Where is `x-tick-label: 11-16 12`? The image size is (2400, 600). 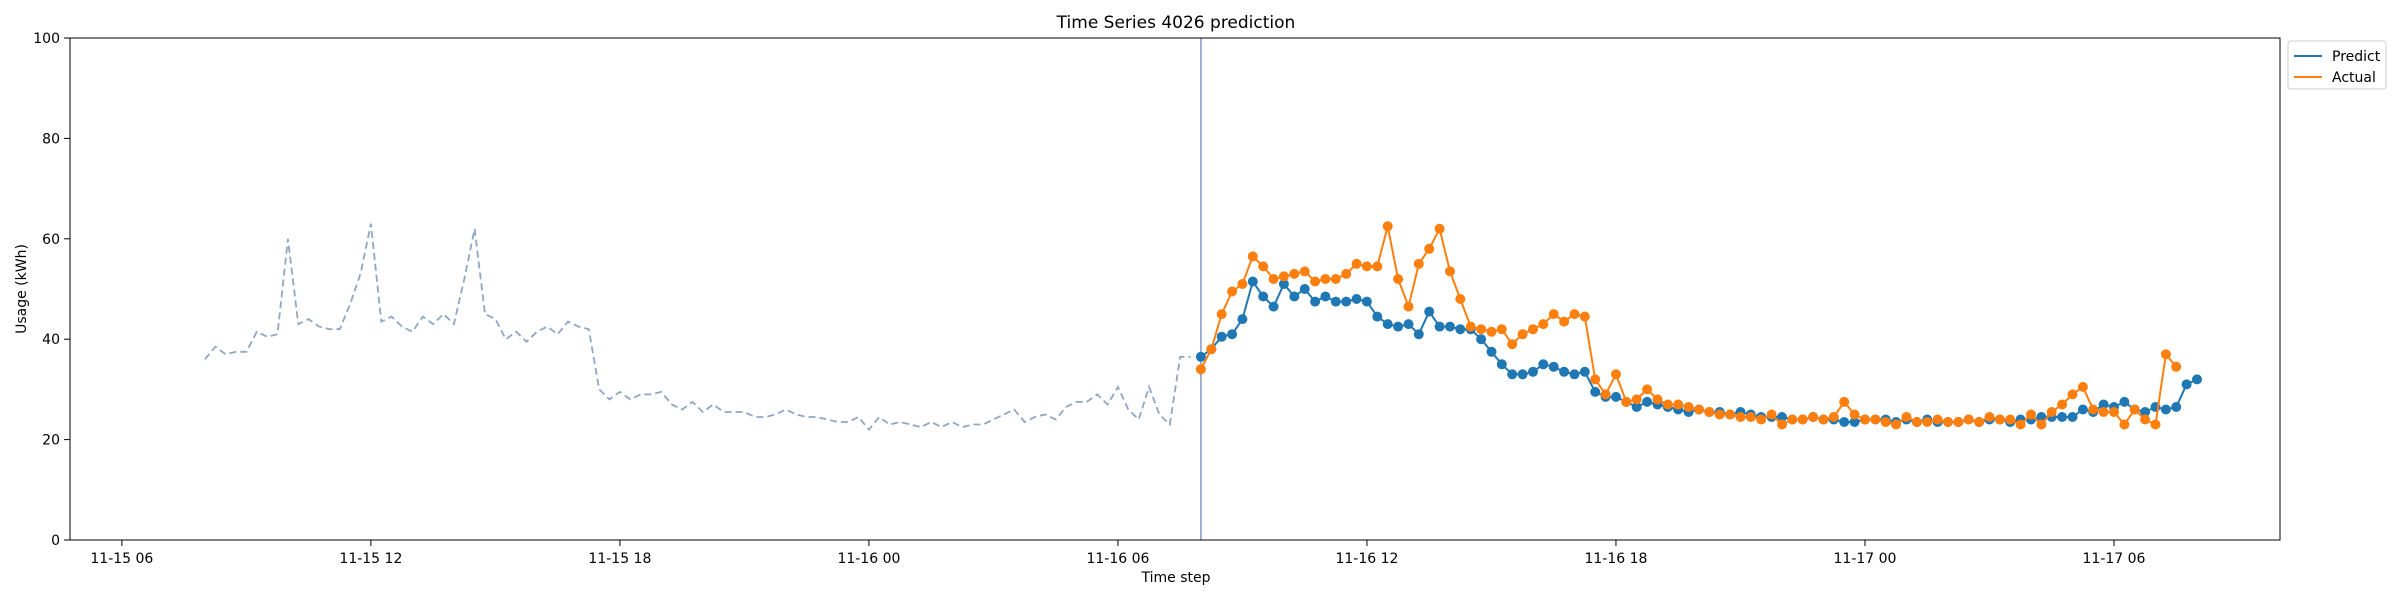 x-tick-label: 11-16 12 is located at coordinates (1366, 559).